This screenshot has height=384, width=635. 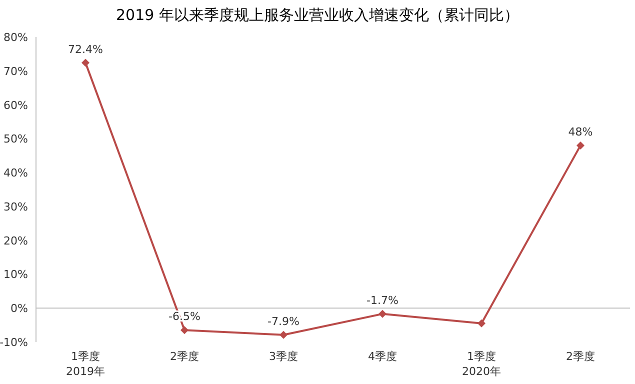 I want to click on y-tick-label: 10%, so click(x=16, y=275).